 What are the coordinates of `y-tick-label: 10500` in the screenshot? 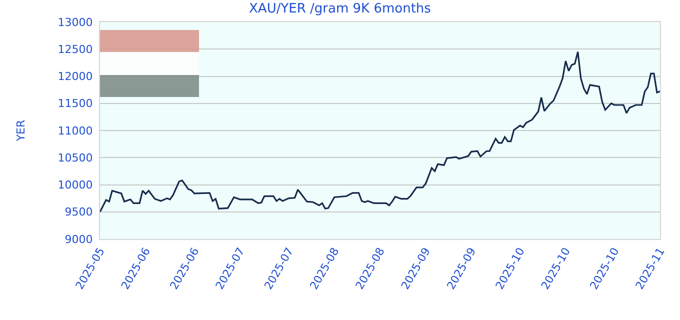 It's located at (75, 157).